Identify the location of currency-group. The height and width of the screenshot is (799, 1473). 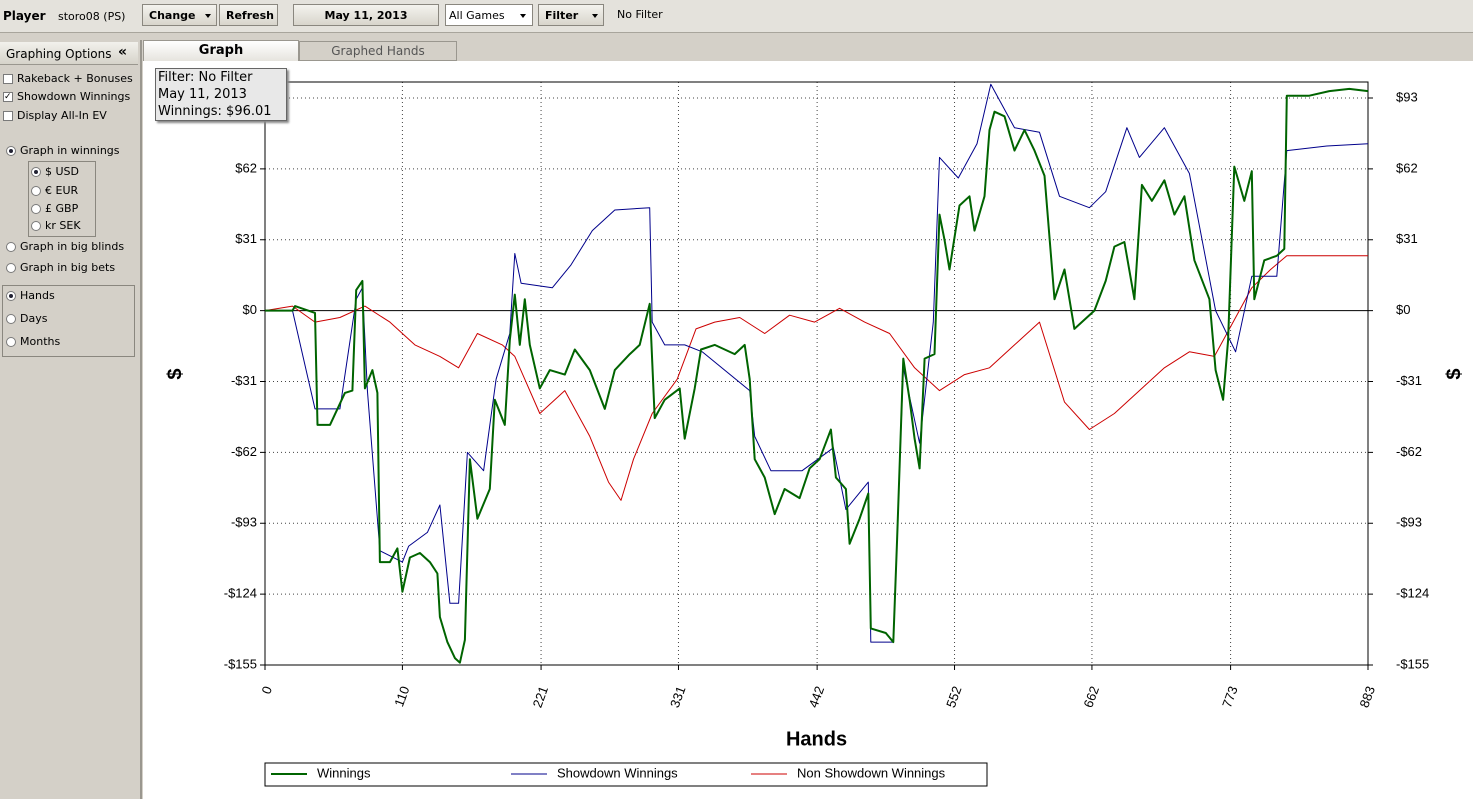
(62, 199).